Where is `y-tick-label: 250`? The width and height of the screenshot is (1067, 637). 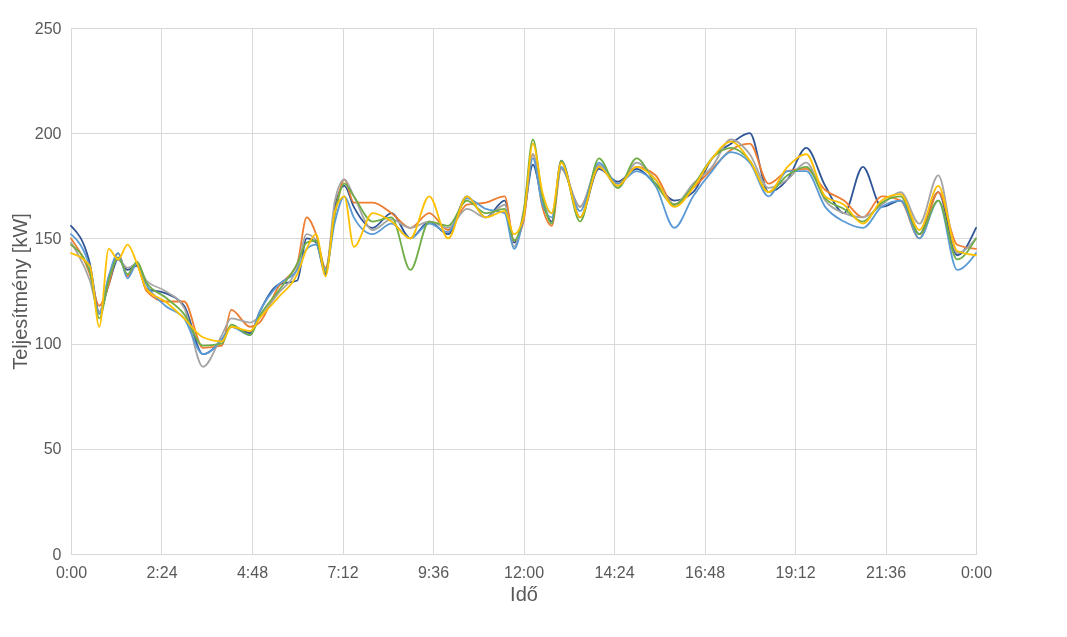 y-tick-label: 250 is located at coordinates (48, 28).